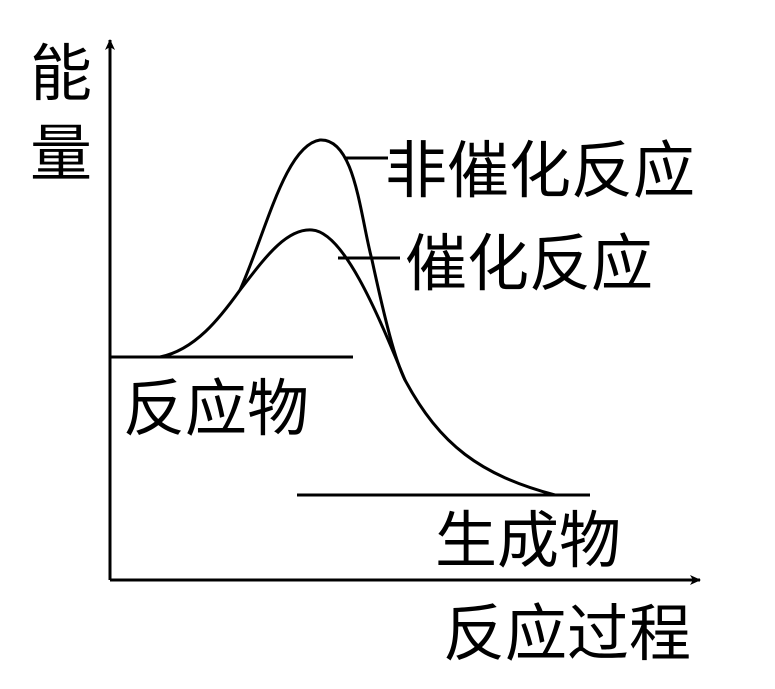 The width and height of the screenshot is (775, 689). What do you see at coordinates (216, 408) in the screenshot?
I see `reactants-label: 反应物` at bounding box center [216, 408].